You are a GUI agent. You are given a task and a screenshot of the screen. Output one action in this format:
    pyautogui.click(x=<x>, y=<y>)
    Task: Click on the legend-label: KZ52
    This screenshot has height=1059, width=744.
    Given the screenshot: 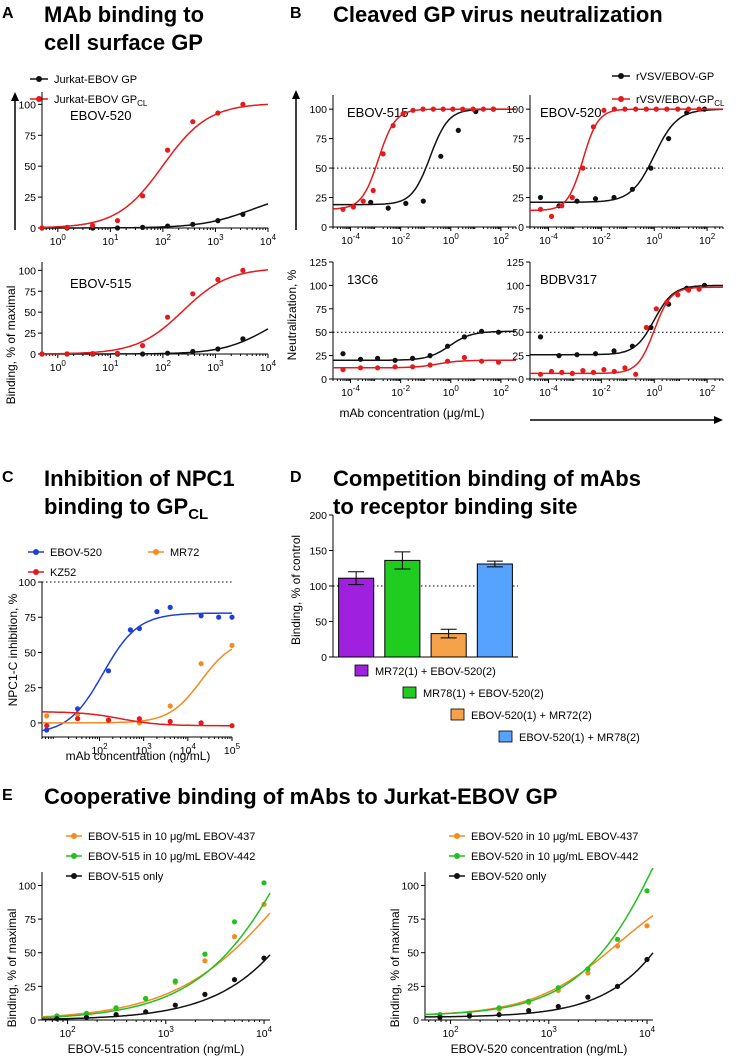 What is the action you would take?
    pyautogui.click(x=63, y=573)
    